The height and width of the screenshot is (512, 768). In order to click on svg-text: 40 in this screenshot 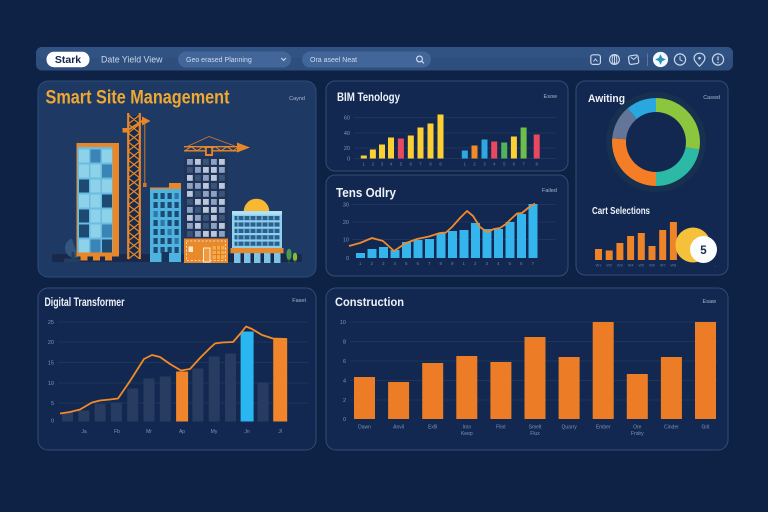, I will do `click(347, 134)`.